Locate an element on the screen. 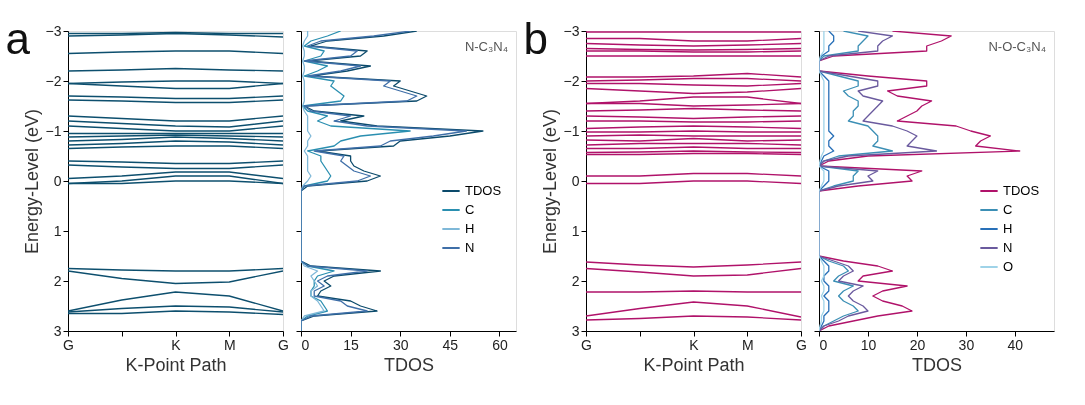  x-tick-label: 10 is located at coordinates (868, 344).